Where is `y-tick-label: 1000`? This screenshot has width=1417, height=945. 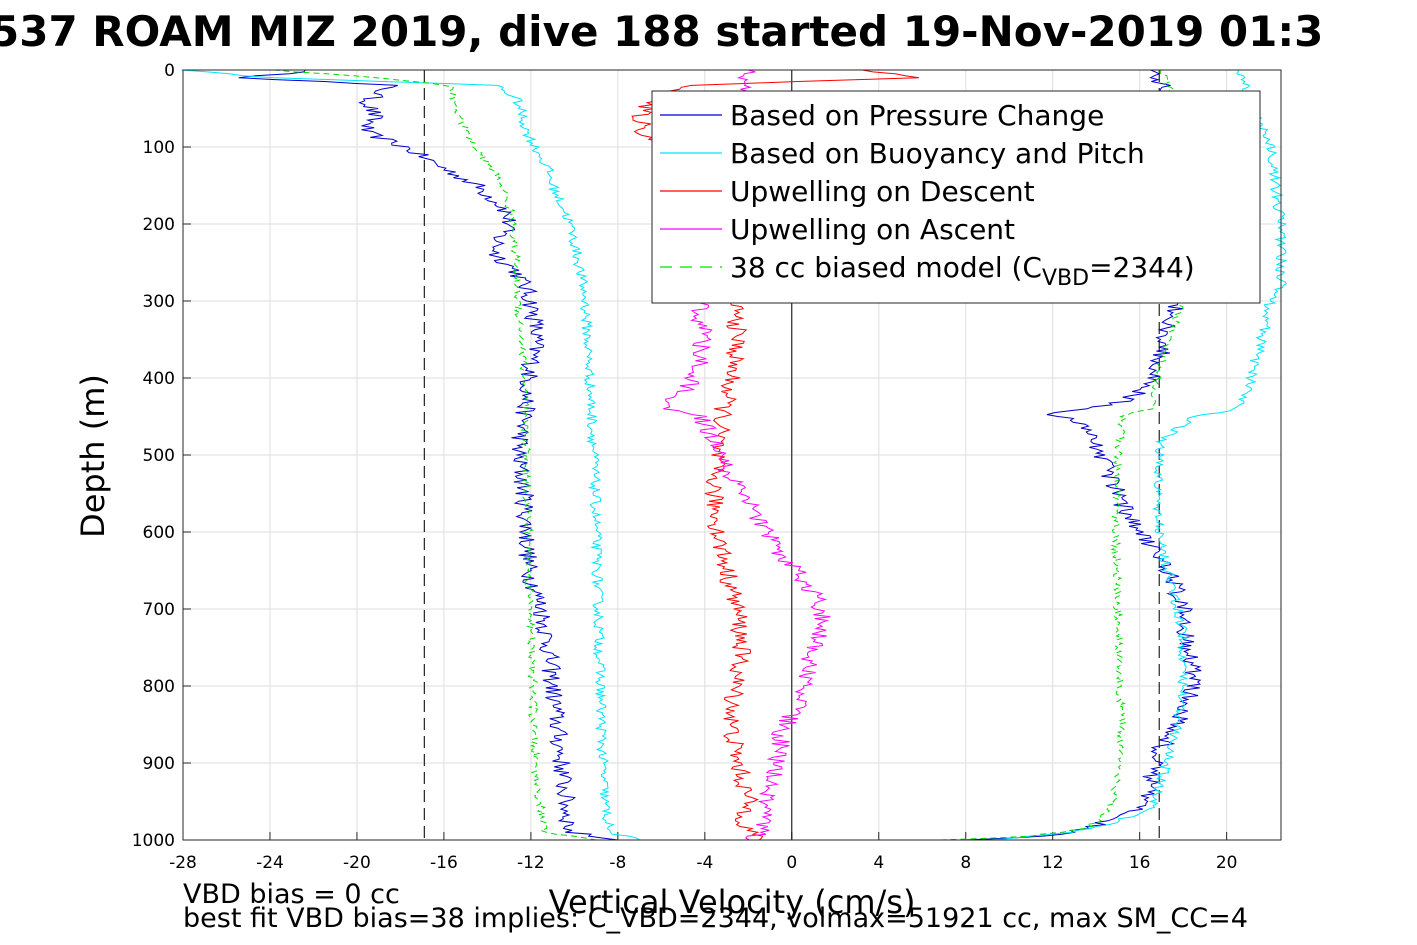 y-tick-label: 1000 is located at coordinates (153, 841).